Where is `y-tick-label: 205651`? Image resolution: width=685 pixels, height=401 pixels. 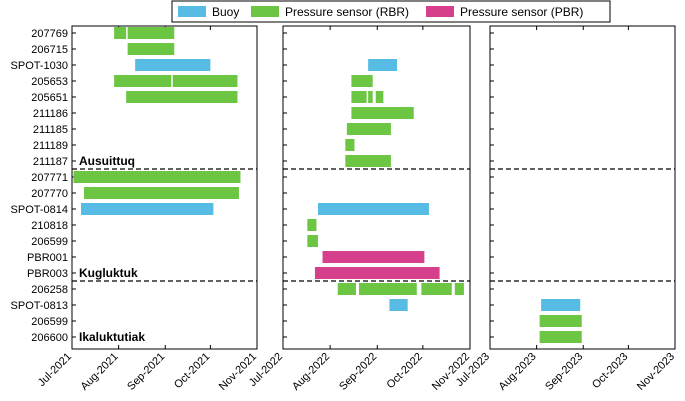
y-tick-label: 205651 is located at coordinates (49, 98).